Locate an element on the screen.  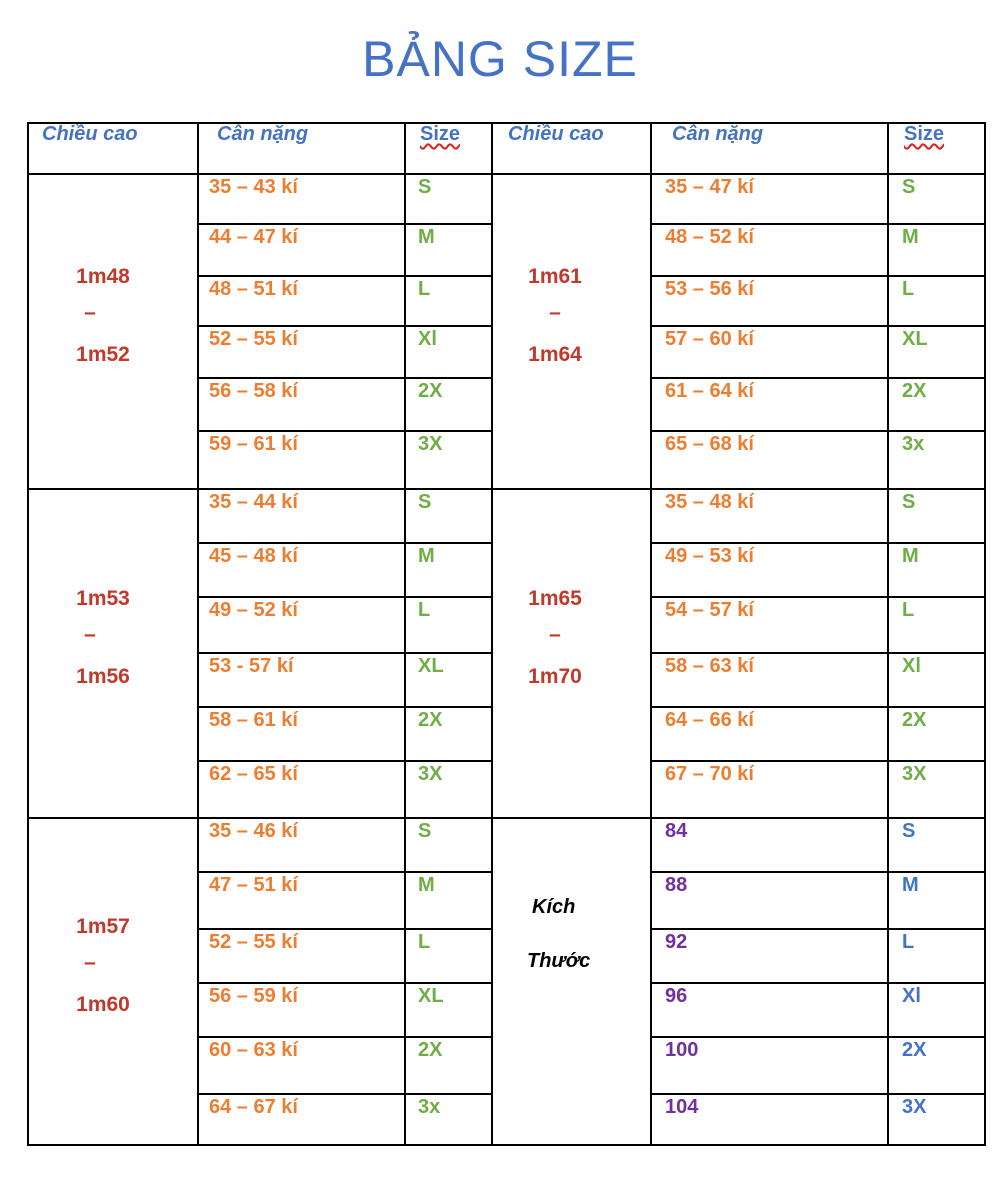
height-to: 1m60 is located at coordinates (103, 1004).